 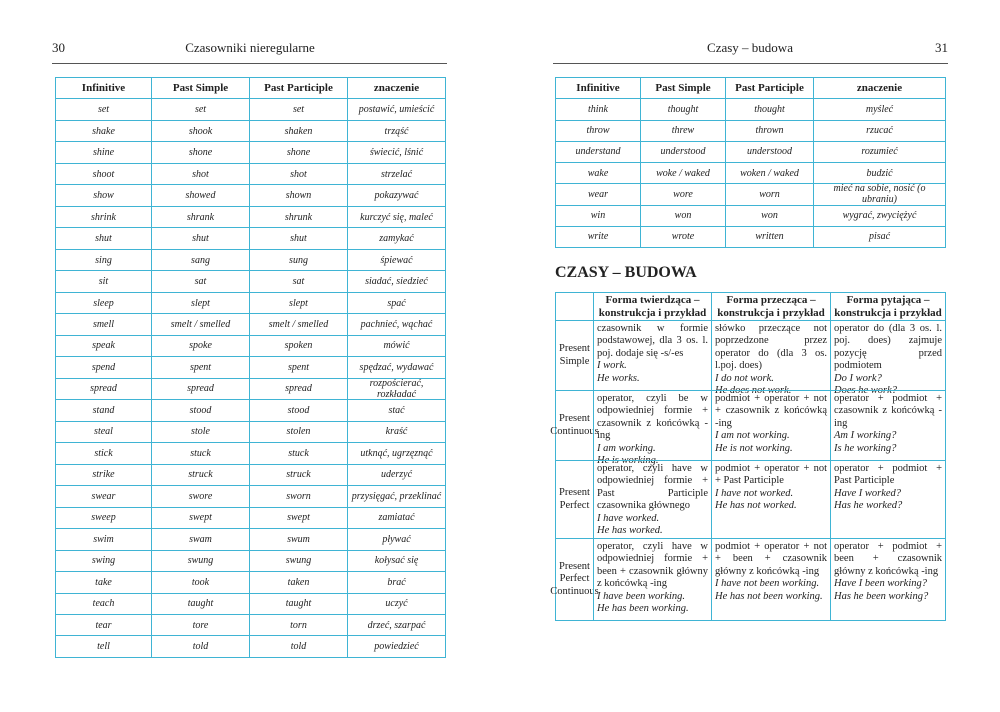 I want to click on table-cell: powiedzieć, so click(x=396, y=646).